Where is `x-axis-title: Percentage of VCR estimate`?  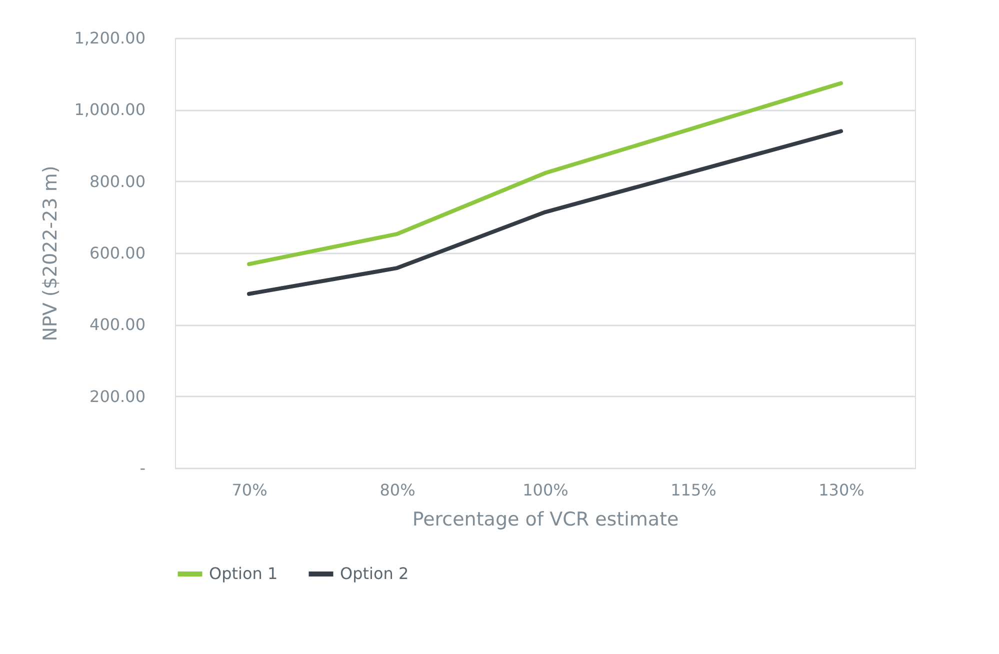 x-axis-title: Percentage of VCR estimate is located at coordinates (545, 519).